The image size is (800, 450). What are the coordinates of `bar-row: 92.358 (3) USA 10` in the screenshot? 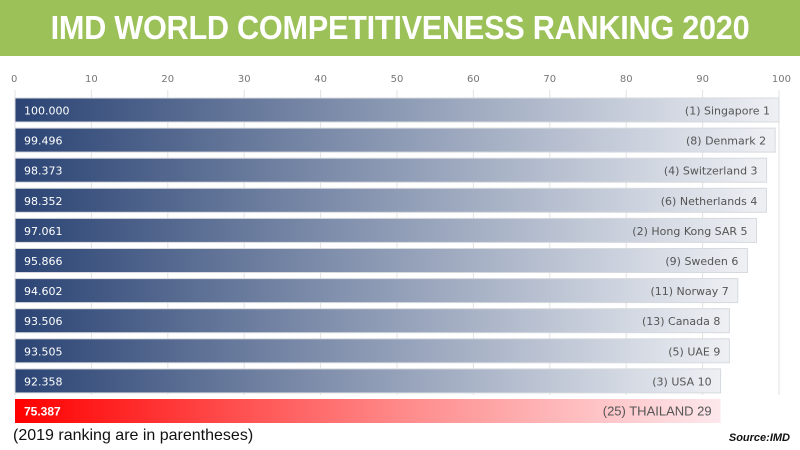 It's located at (368, 381).